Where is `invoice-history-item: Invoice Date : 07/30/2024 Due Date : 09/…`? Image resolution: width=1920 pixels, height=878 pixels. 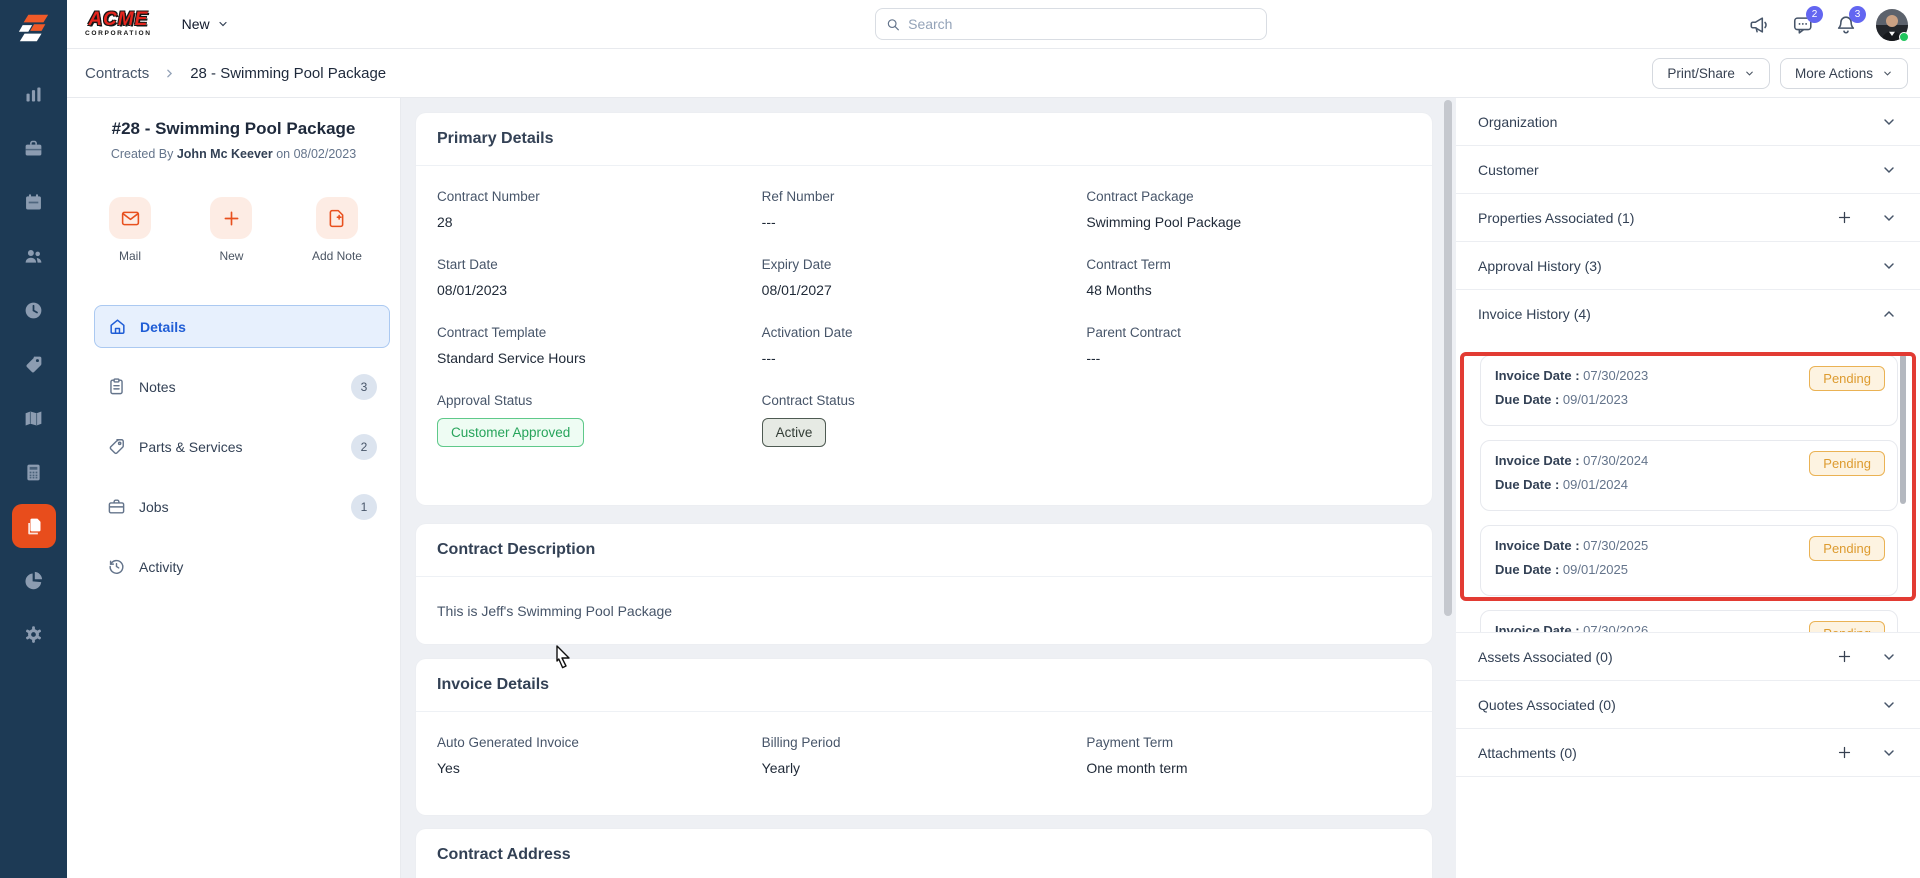 invoice-history-item: Invoice Date : 07/30/2024 Due Date : 09/… is located at coordinates (1689, 475).